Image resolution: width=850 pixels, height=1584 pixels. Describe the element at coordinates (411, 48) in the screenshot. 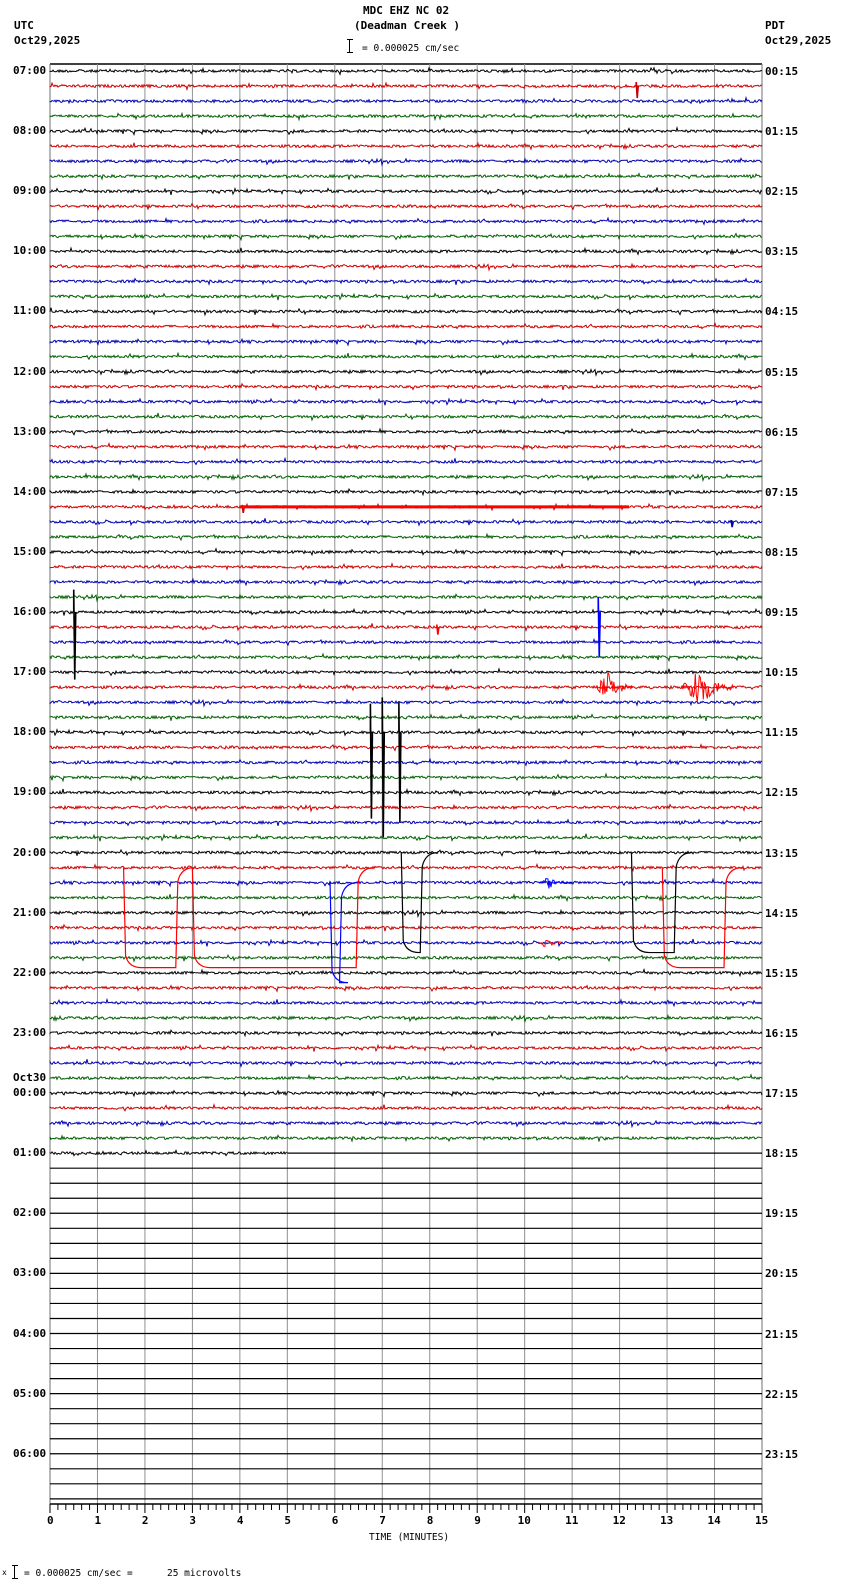

I see `scale-text: = 0.000025 cm/sec` at that location.